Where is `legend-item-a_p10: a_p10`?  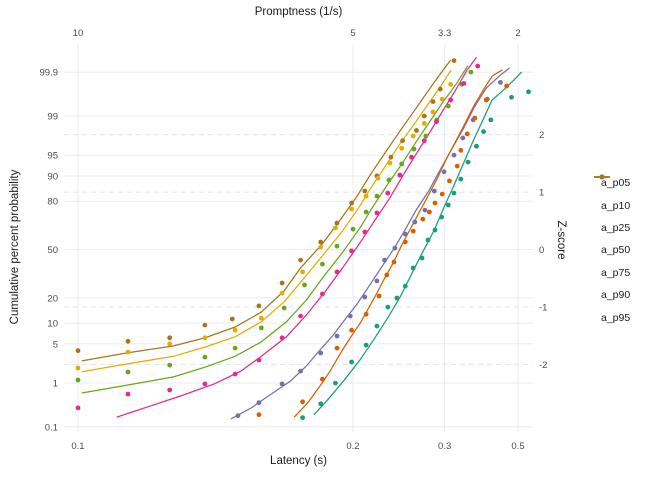 legend-item-a_p10: a_p10 is located at coordinates (611, 195).